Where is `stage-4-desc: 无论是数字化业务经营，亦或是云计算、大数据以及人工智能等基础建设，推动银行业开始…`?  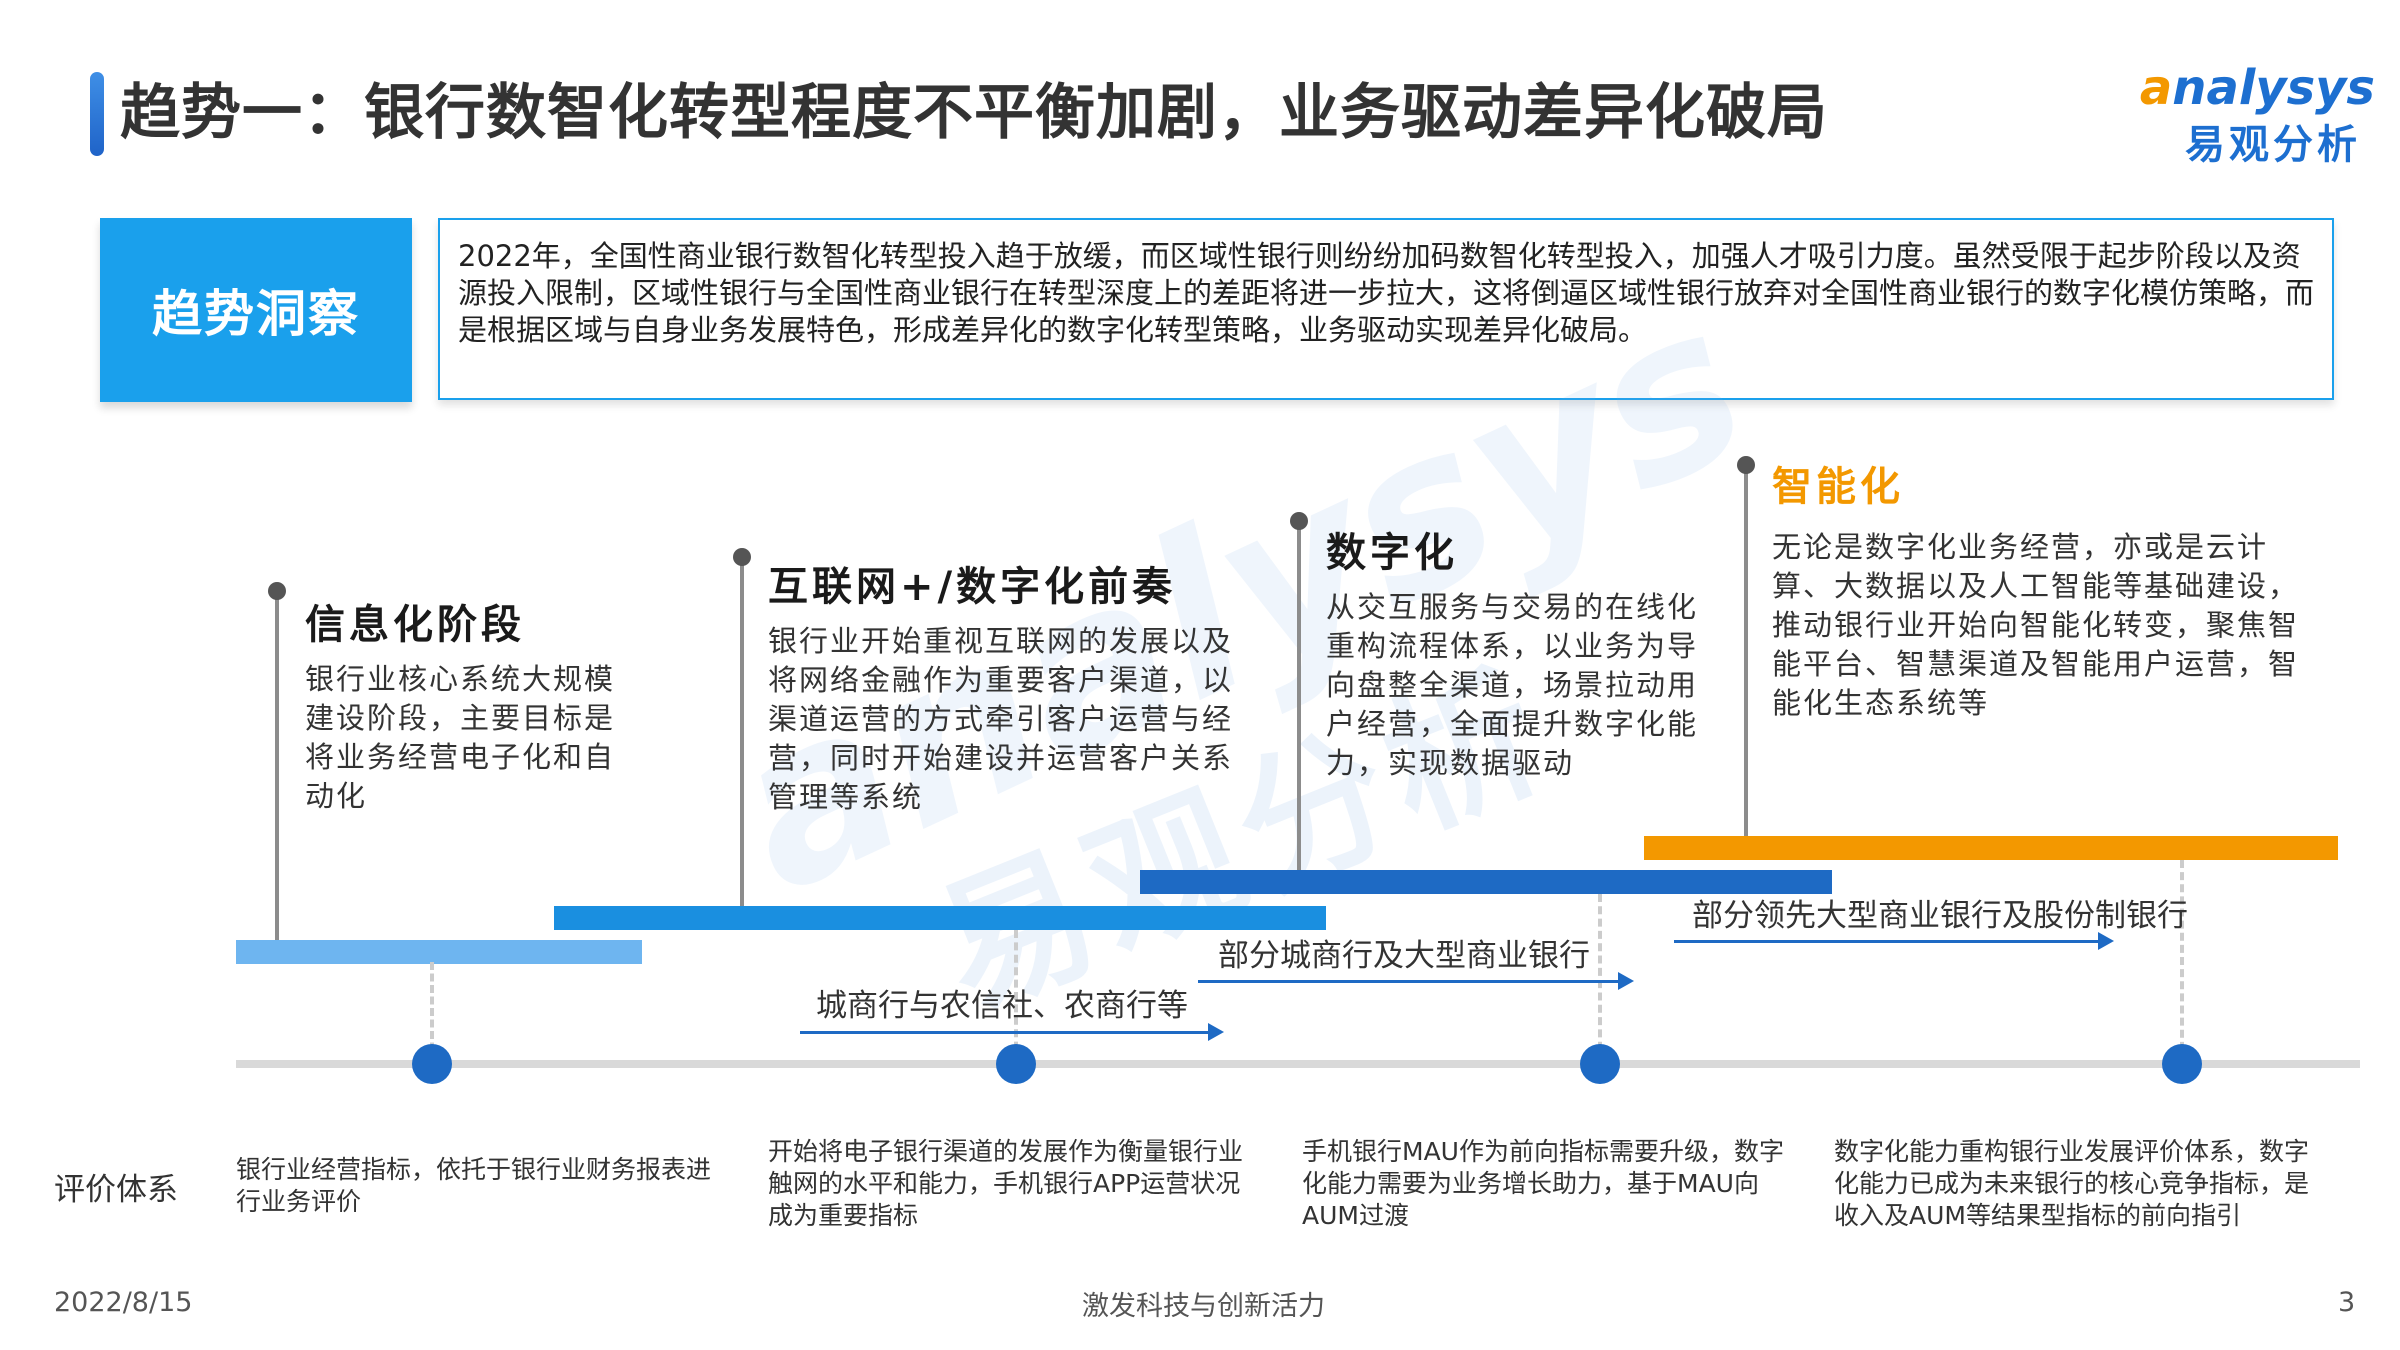
stage-4-desc: 无论是数字化业务经营，亦或是云计算、大数据以及人工智能等基础建设，推动银行业开始… is located at coordinates (2036, 625).